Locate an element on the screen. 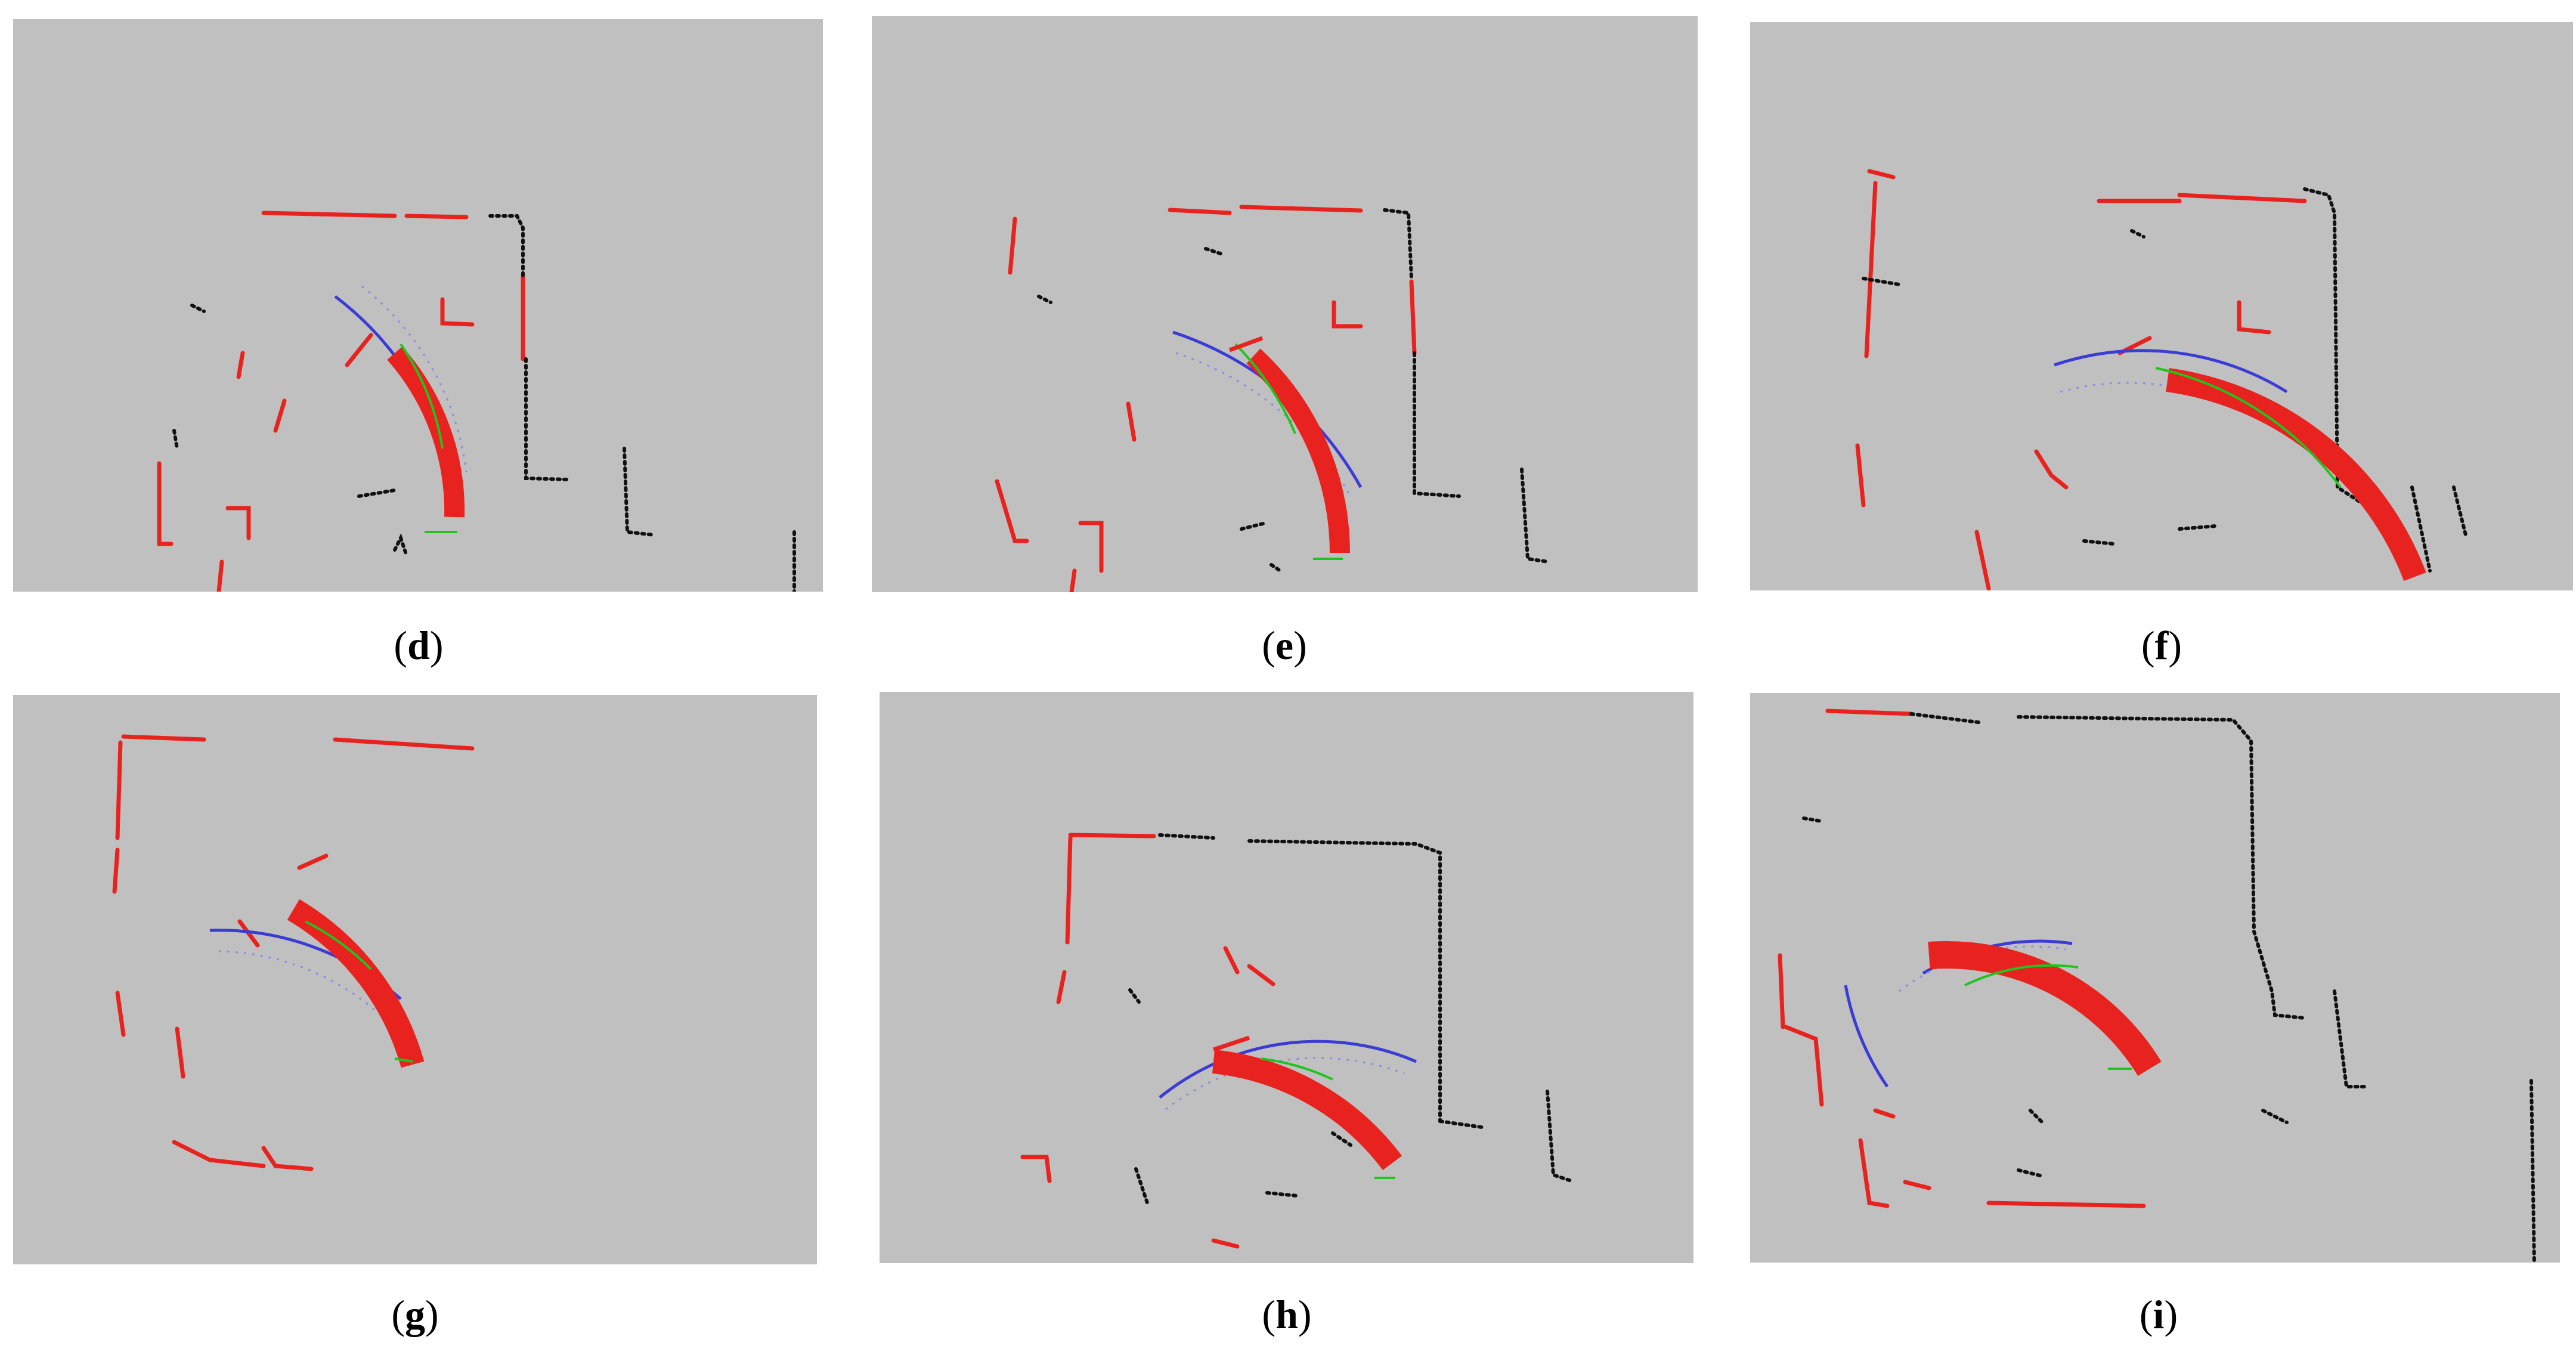 The height and width of the screenshot is (1358, 2576). map-view-e is located at coordinates (1273, 398).